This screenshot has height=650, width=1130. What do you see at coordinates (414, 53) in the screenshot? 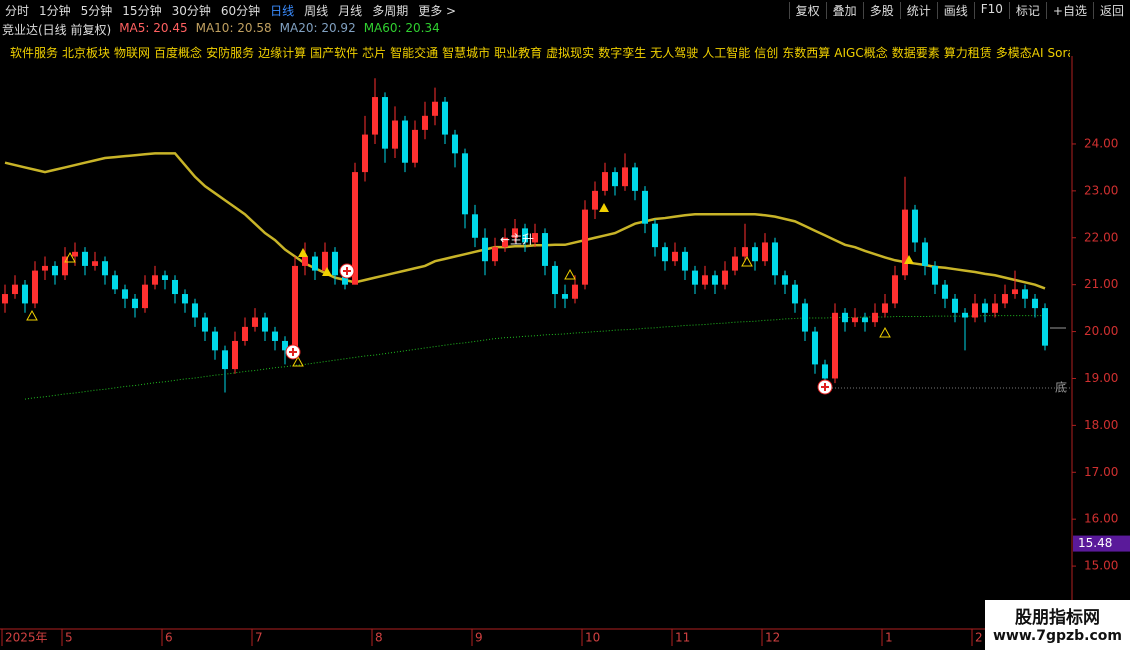
I see `concept-tag: 智能交通` at bounding box center [414, 53].